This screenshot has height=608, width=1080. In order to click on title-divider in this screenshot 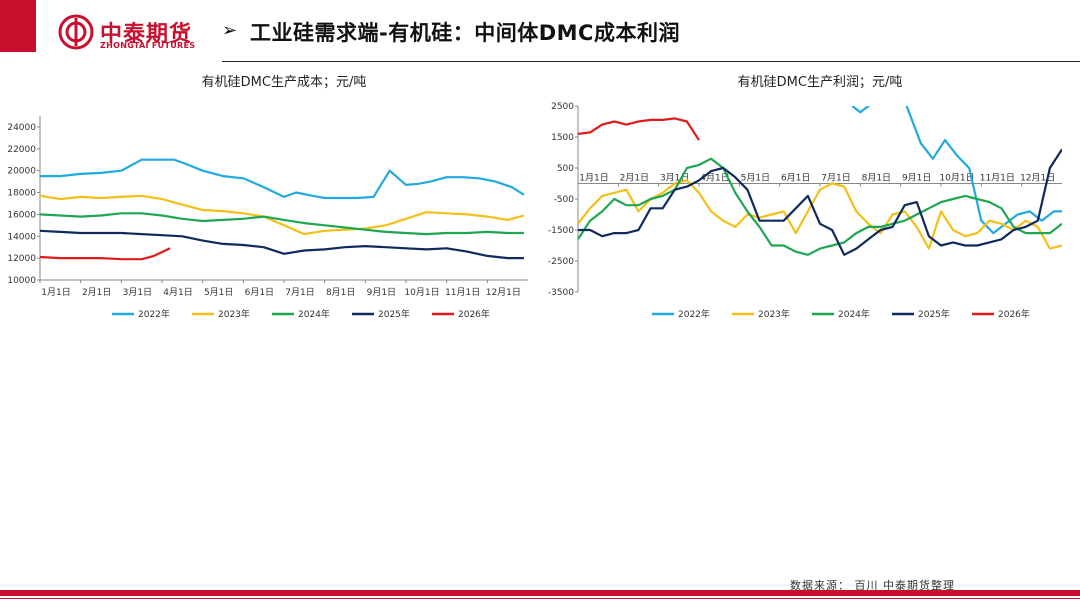, I will do `click(651, 61)`.